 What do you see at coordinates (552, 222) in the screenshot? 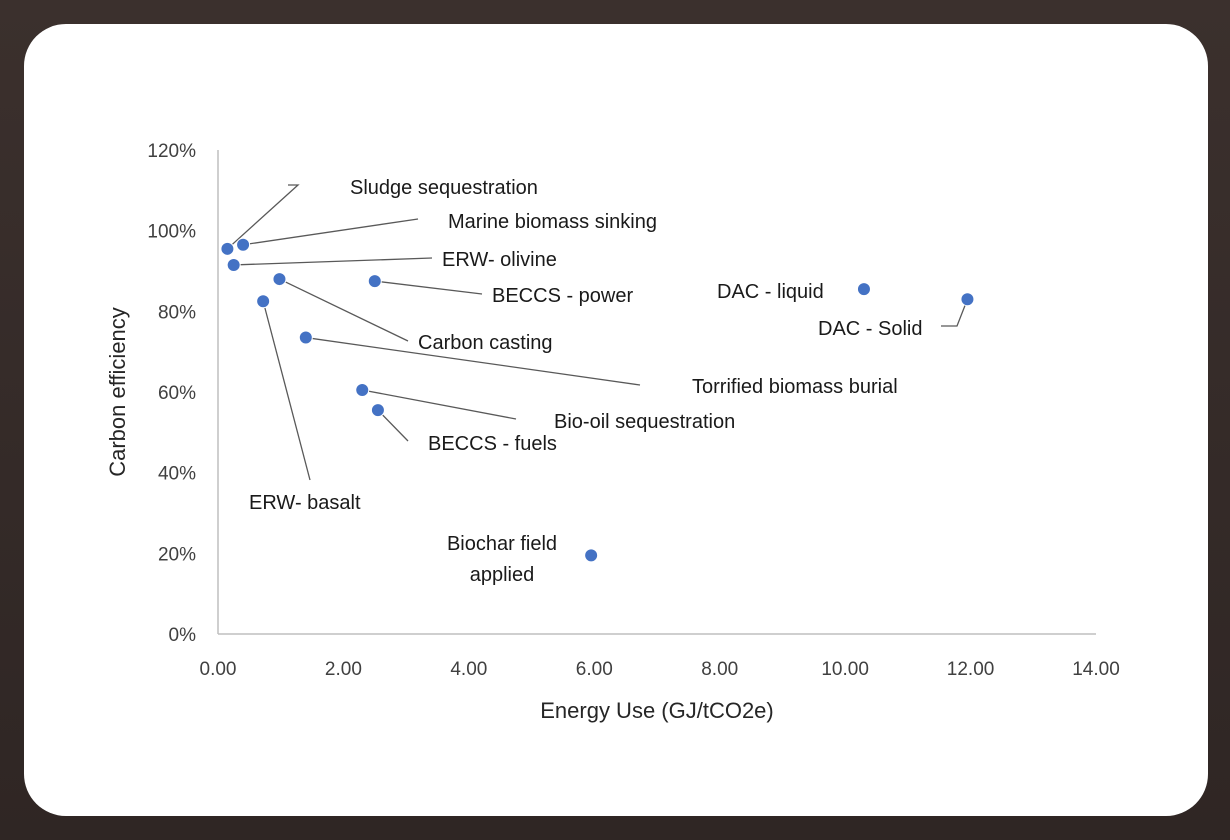
I see `point-label-marine-biomass-sinking: Marine biomass sinking` at bounding box center [552, 222].